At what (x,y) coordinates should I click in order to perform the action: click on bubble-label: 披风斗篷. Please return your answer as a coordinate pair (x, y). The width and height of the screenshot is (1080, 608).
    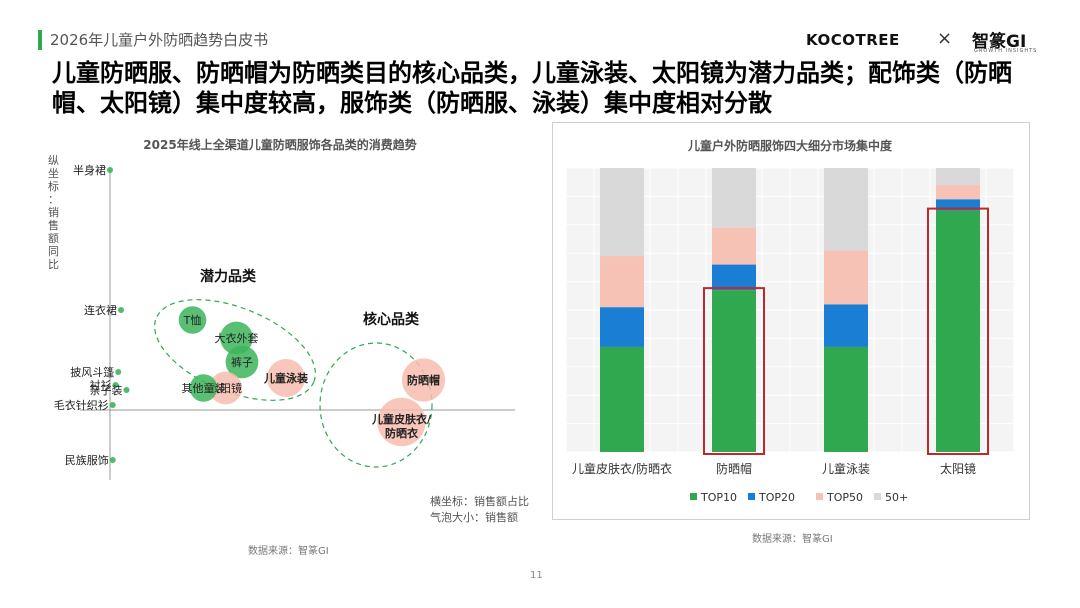
    Looking at the image, I should click on (92, 372).